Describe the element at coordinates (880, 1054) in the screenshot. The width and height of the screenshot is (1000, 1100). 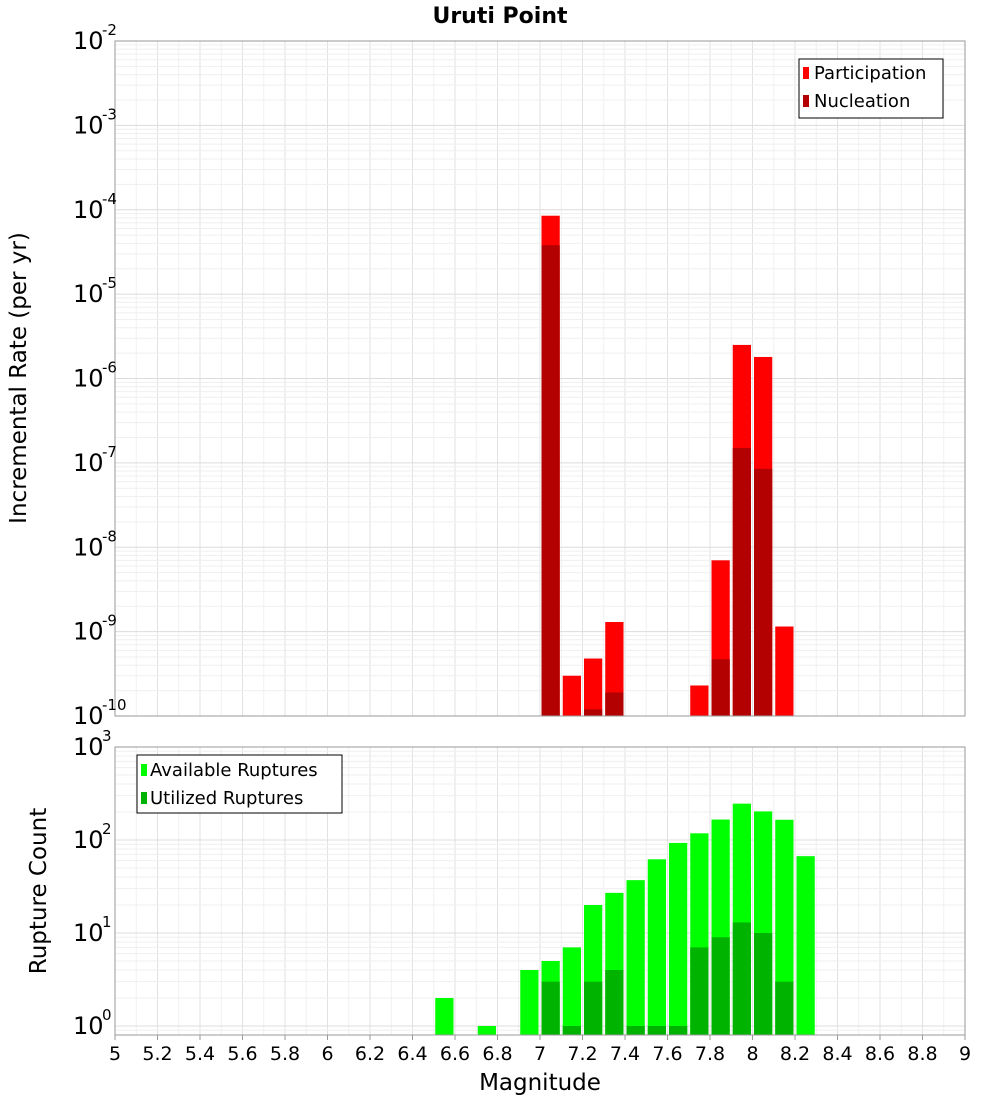
I see `x-tick-label: 8.6` at that location.